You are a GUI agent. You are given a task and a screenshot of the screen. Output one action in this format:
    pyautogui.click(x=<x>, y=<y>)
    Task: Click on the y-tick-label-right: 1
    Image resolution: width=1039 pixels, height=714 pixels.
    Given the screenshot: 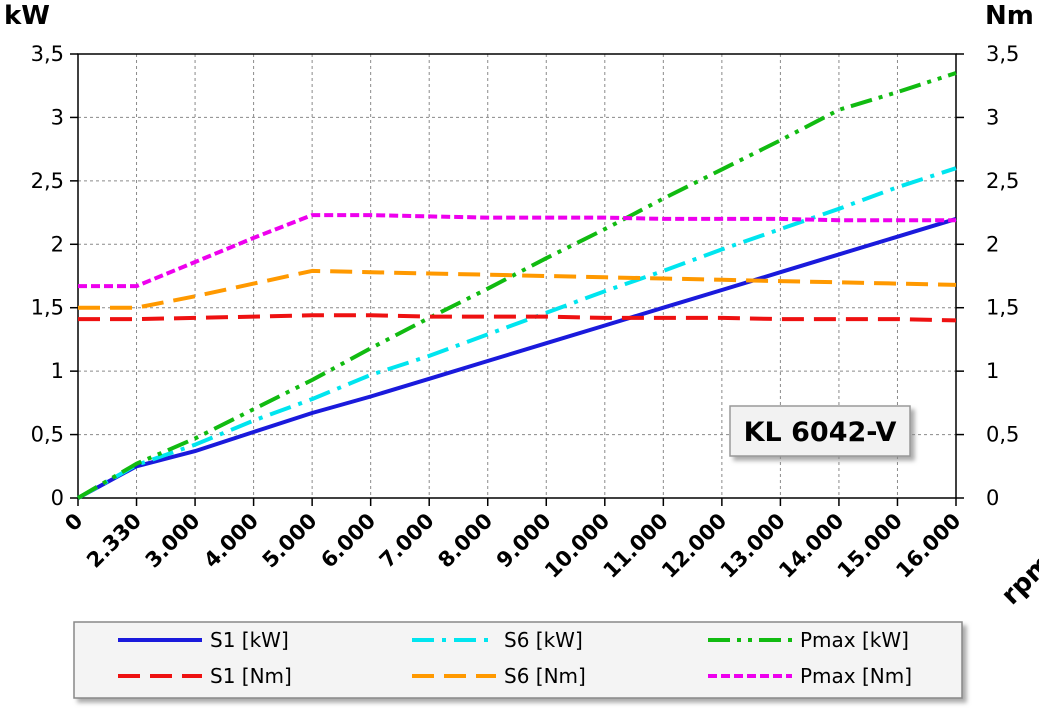 What is the action you would take?
    pyautogui.click(x=992, y=371)
    